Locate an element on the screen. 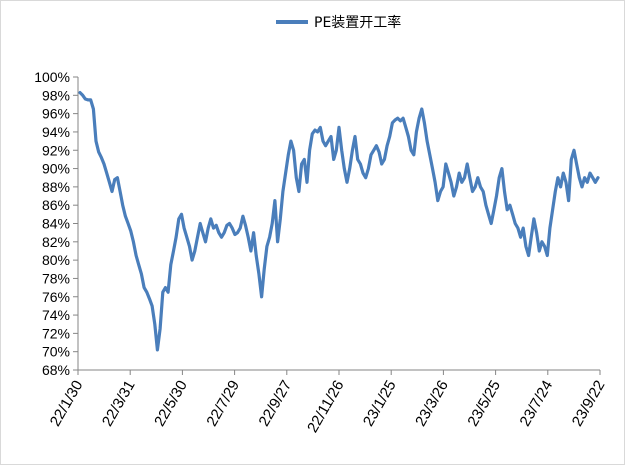 The width and height of the screenshot is (625, 465). y-tick-label: 84% is located at coordinates (56, 224).